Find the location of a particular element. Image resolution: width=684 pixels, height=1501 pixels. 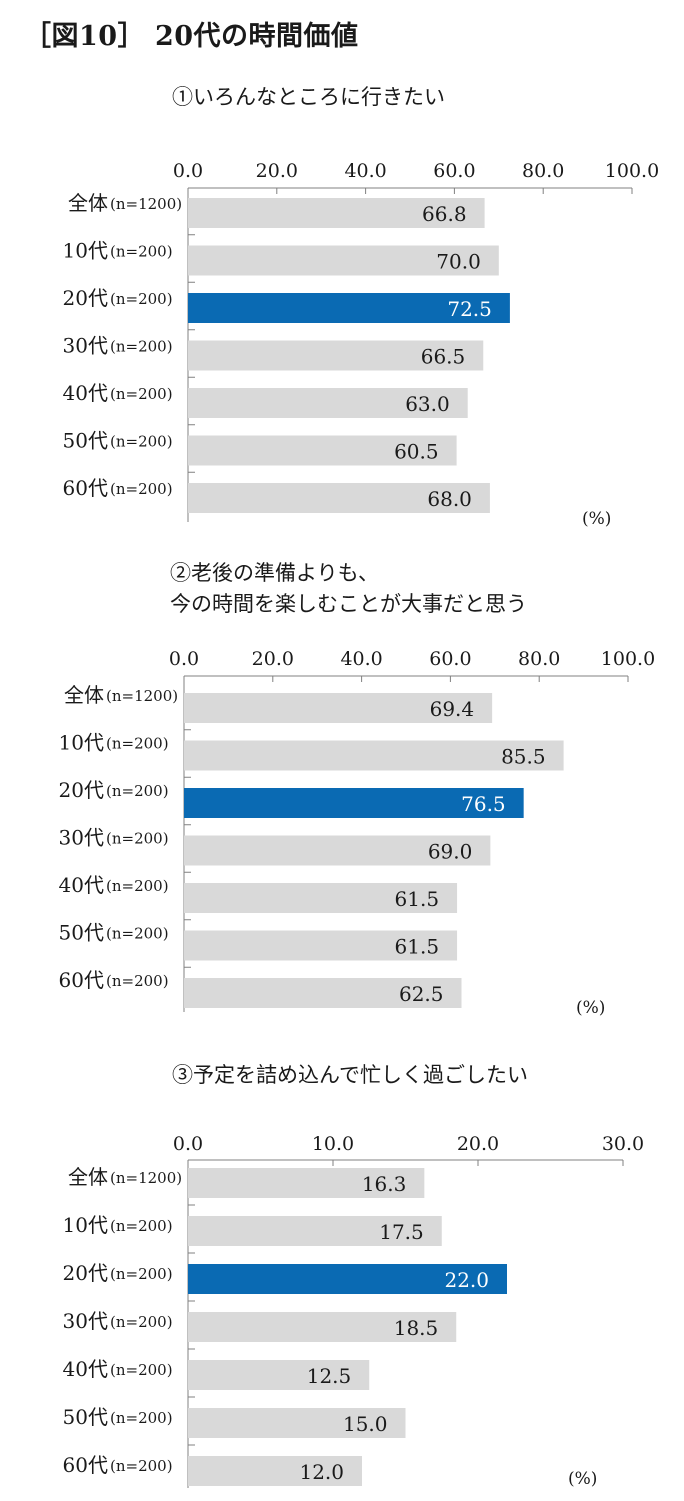

chart-3-category-label: 40代 is located at coordinates (85, 1369).